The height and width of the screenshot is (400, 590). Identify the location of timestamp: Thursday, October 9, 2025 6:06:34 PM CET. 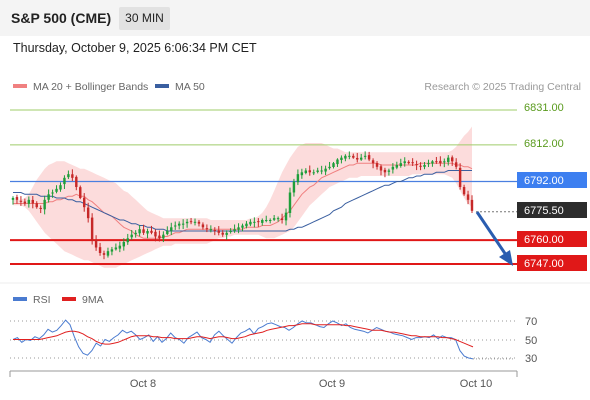
(135, 48).